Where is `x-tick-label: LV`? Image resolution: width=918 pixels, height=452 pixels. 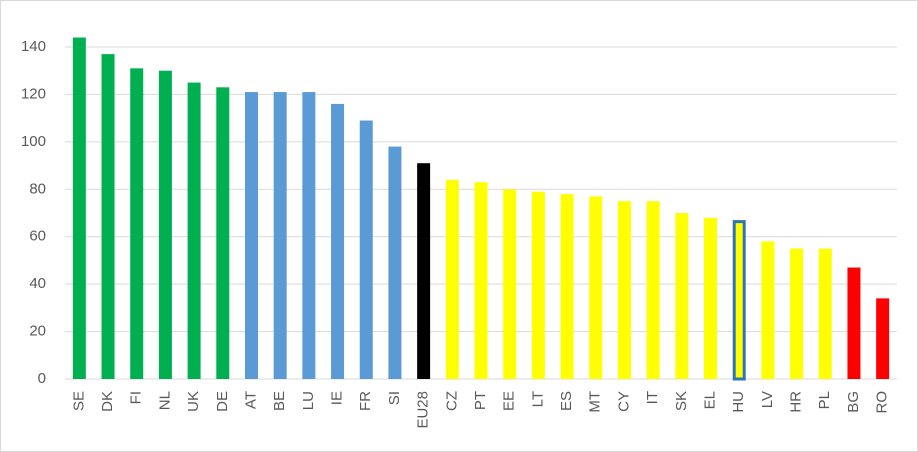 x-tick-label: LV is located at coordinates (767, 399).